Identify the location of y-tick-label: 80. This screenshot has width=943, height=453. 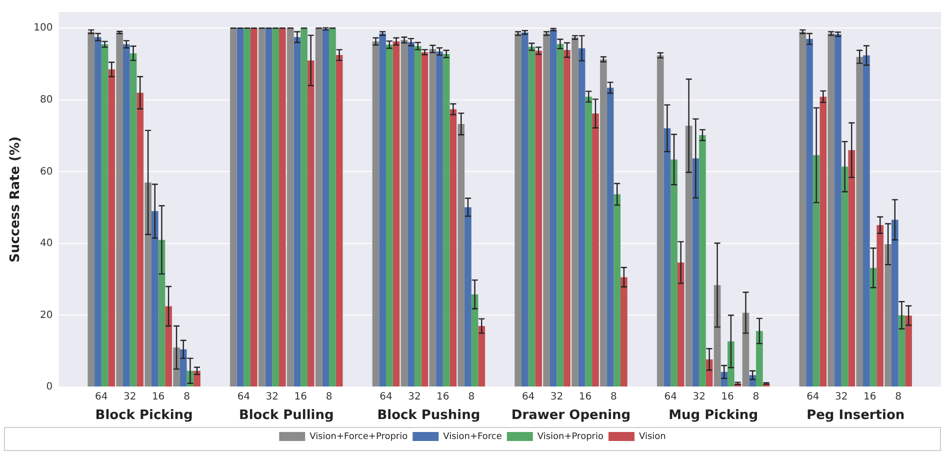
(46, 100).